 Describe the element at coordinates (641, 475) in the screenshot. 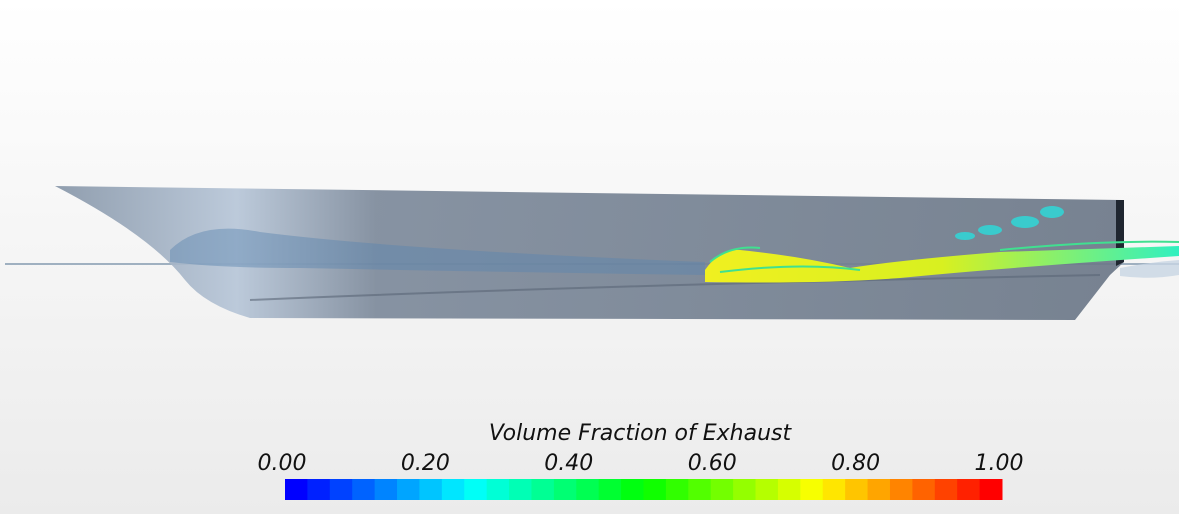

I see `colorbar: 0.00 0.20 0.40 0.60 0.80 1.00` at that location.